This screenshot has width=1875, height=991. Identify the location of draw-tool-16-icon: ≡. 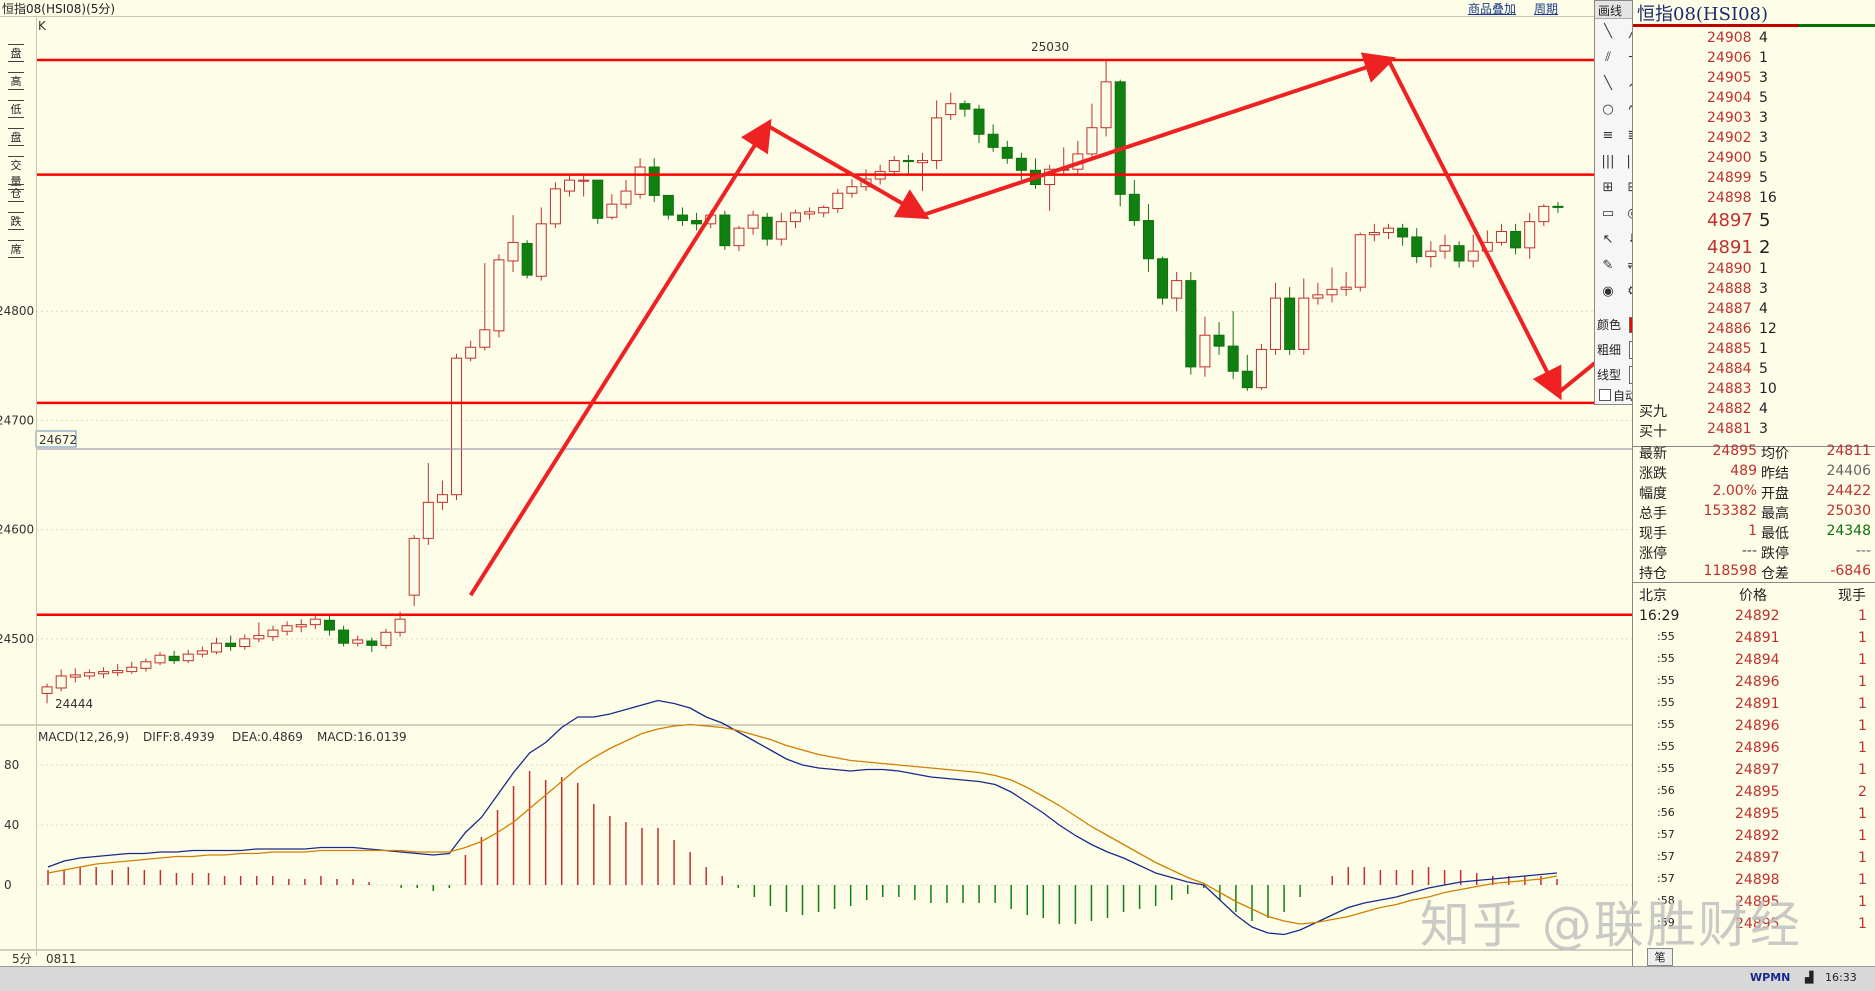
(1608, 135).